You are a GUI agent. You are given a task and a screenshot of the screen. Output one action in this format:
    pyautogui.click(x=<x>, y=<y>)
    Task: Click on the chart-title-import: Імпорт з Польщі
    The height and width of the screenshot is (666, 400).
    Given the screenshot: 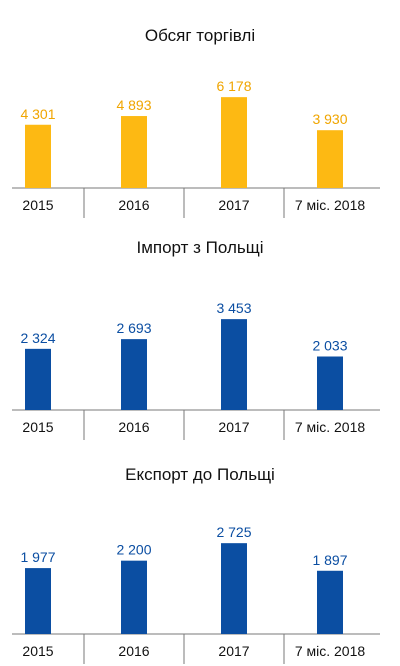 What is the action you would take?
    pyautogui.click(x=200, y=247)
    